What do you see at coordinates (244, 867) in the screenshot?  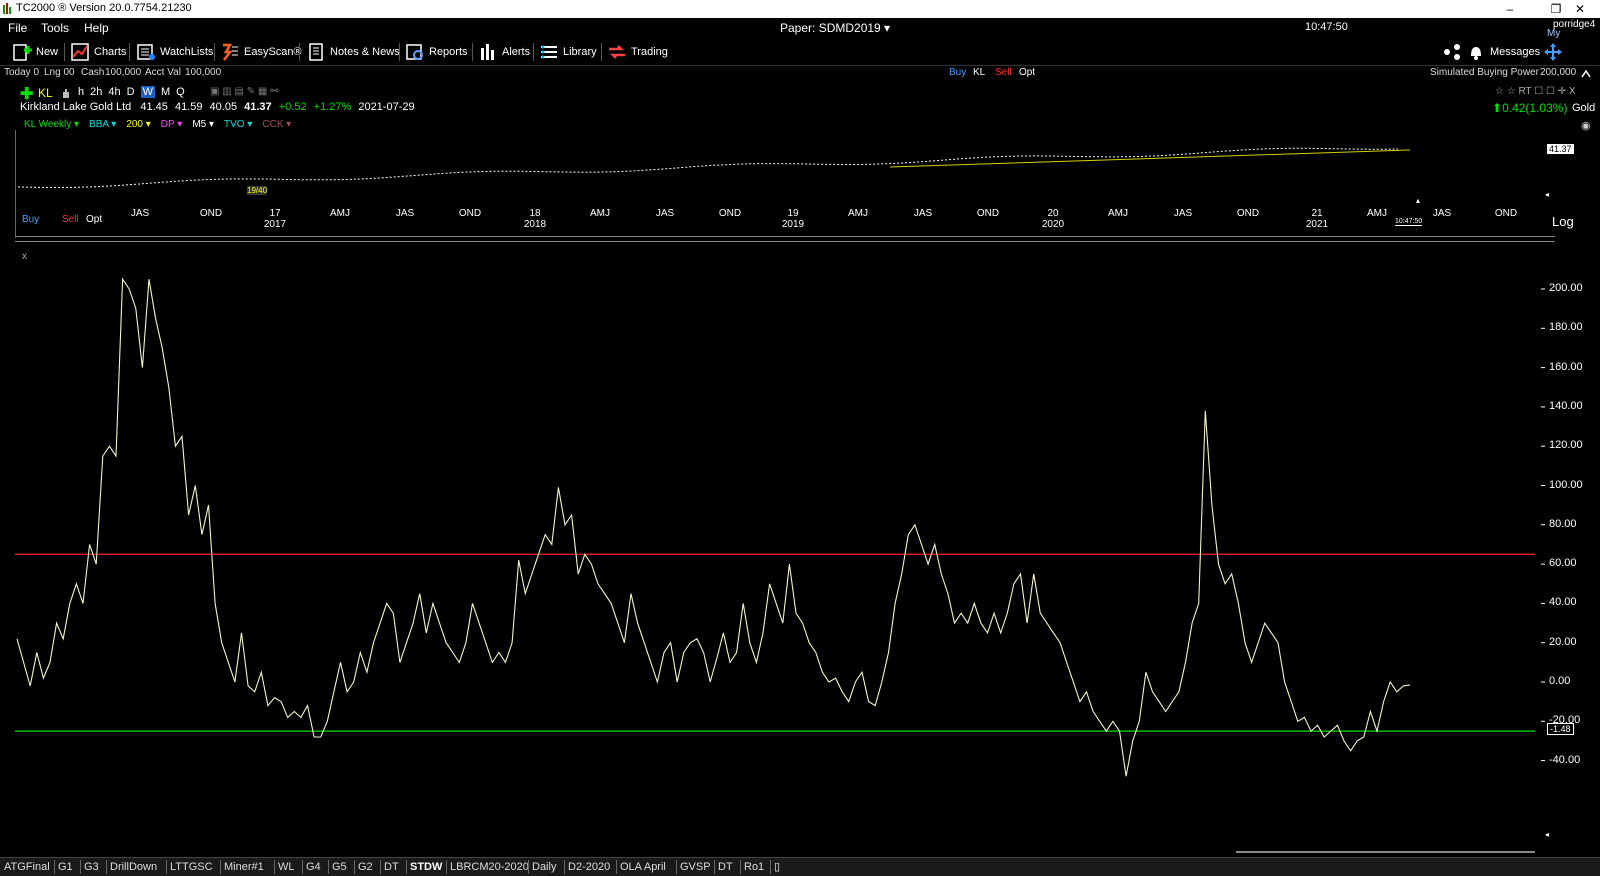 I see `layout-tab: Miner#1` at bounding box center [244, 867].